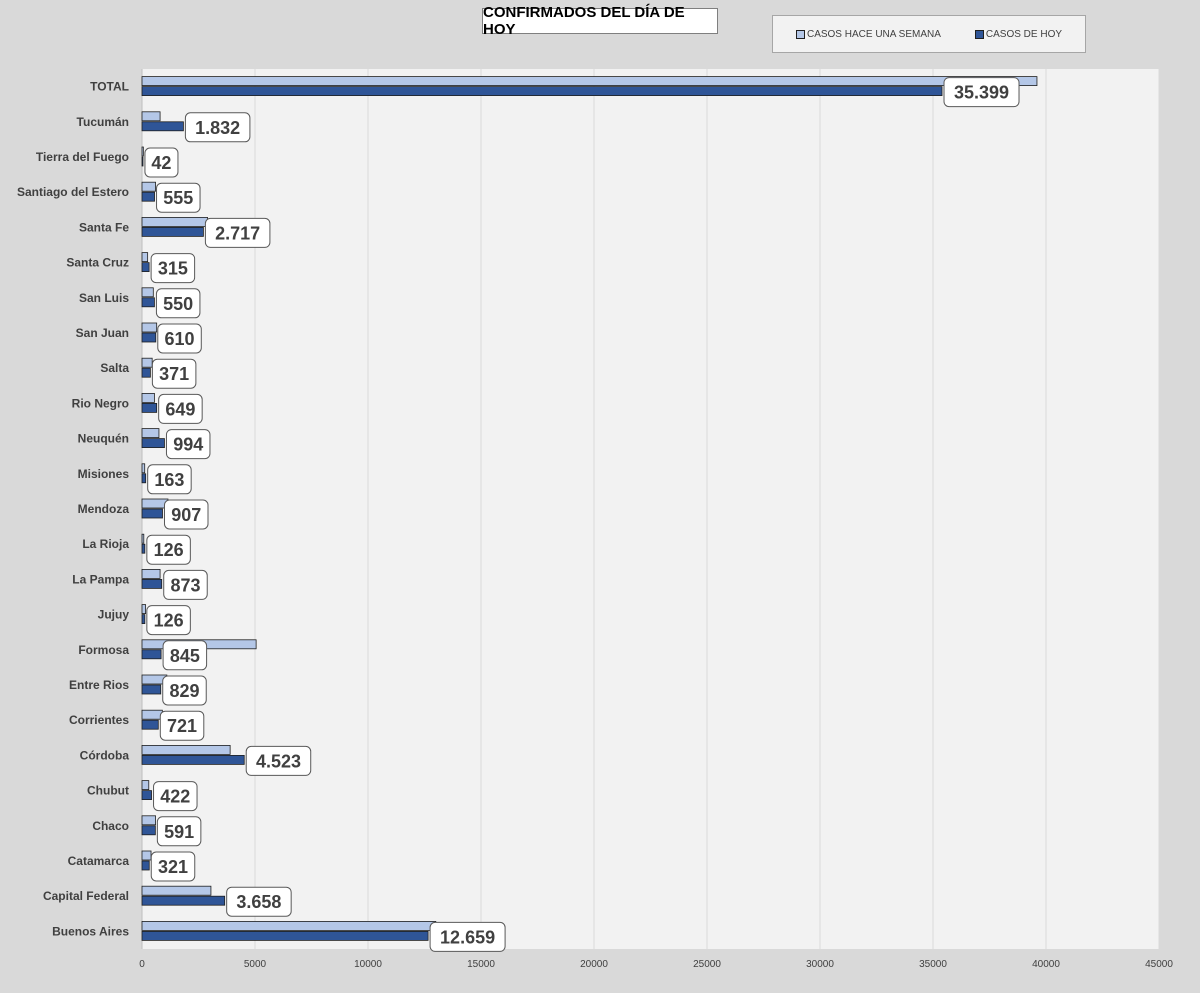 The width and height of the screenshot is (1200, 993). I want to click on data-label: 649, so click(180, 409).